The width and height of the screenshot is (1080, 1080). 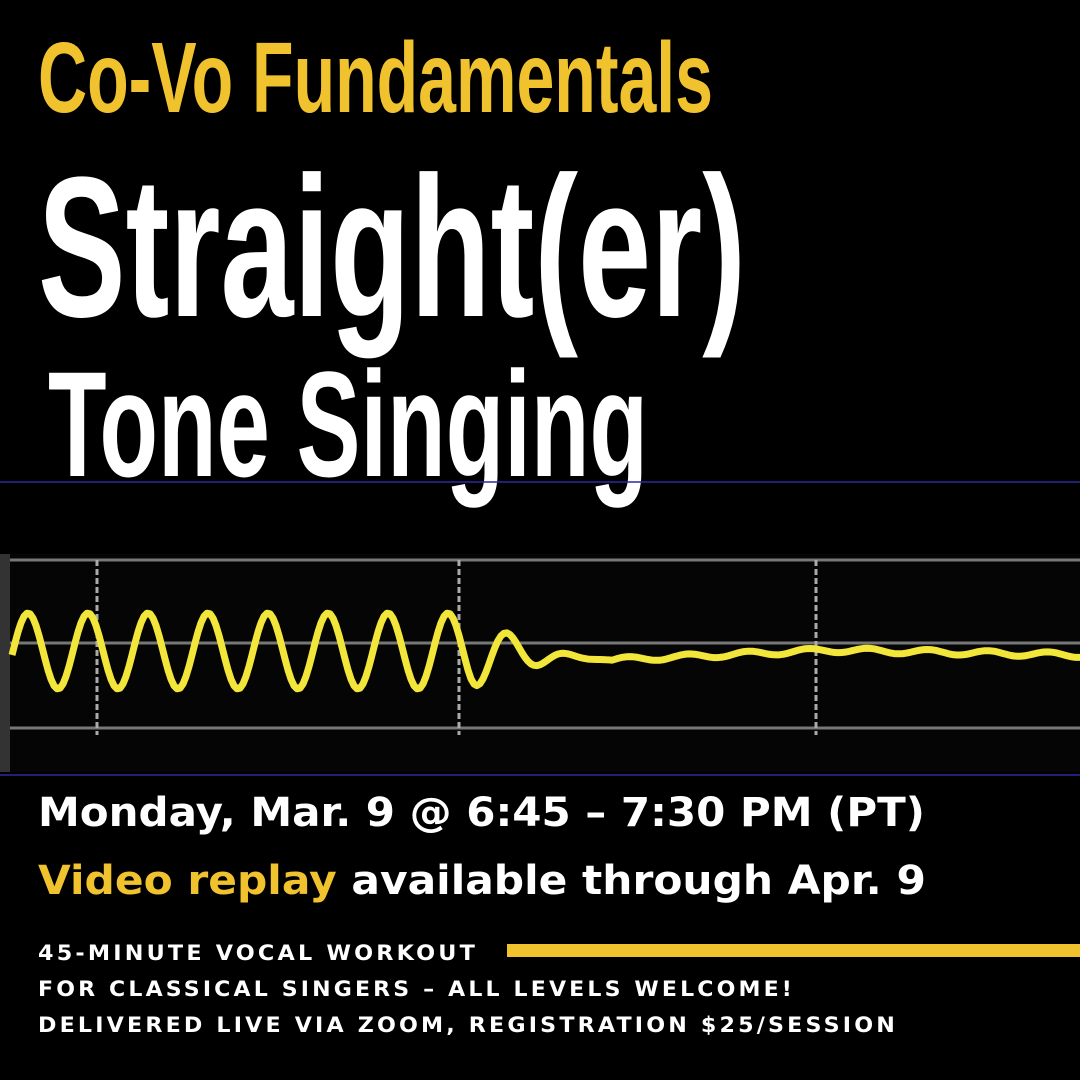 What do you see at coordinates (631, 881) in the screenshot?
I see `replay-rest: available through Apr. 9` at bounding box center [631, 881].